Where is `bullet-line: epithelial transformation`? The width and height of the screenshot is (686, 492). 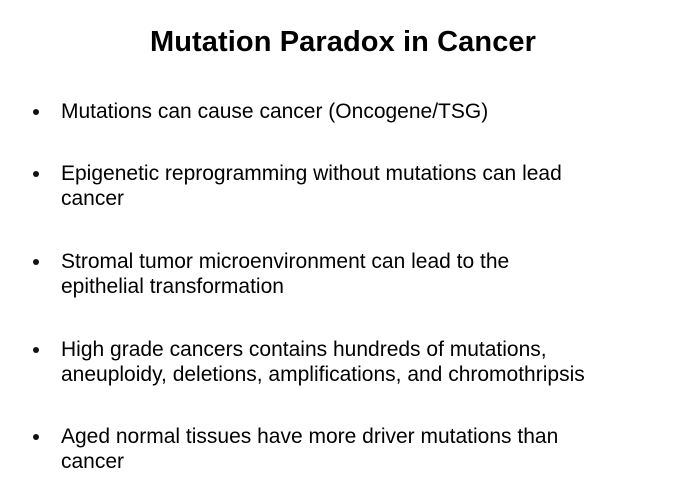
bullet-line: epithelial transformation is located at coordinates (172, 286).